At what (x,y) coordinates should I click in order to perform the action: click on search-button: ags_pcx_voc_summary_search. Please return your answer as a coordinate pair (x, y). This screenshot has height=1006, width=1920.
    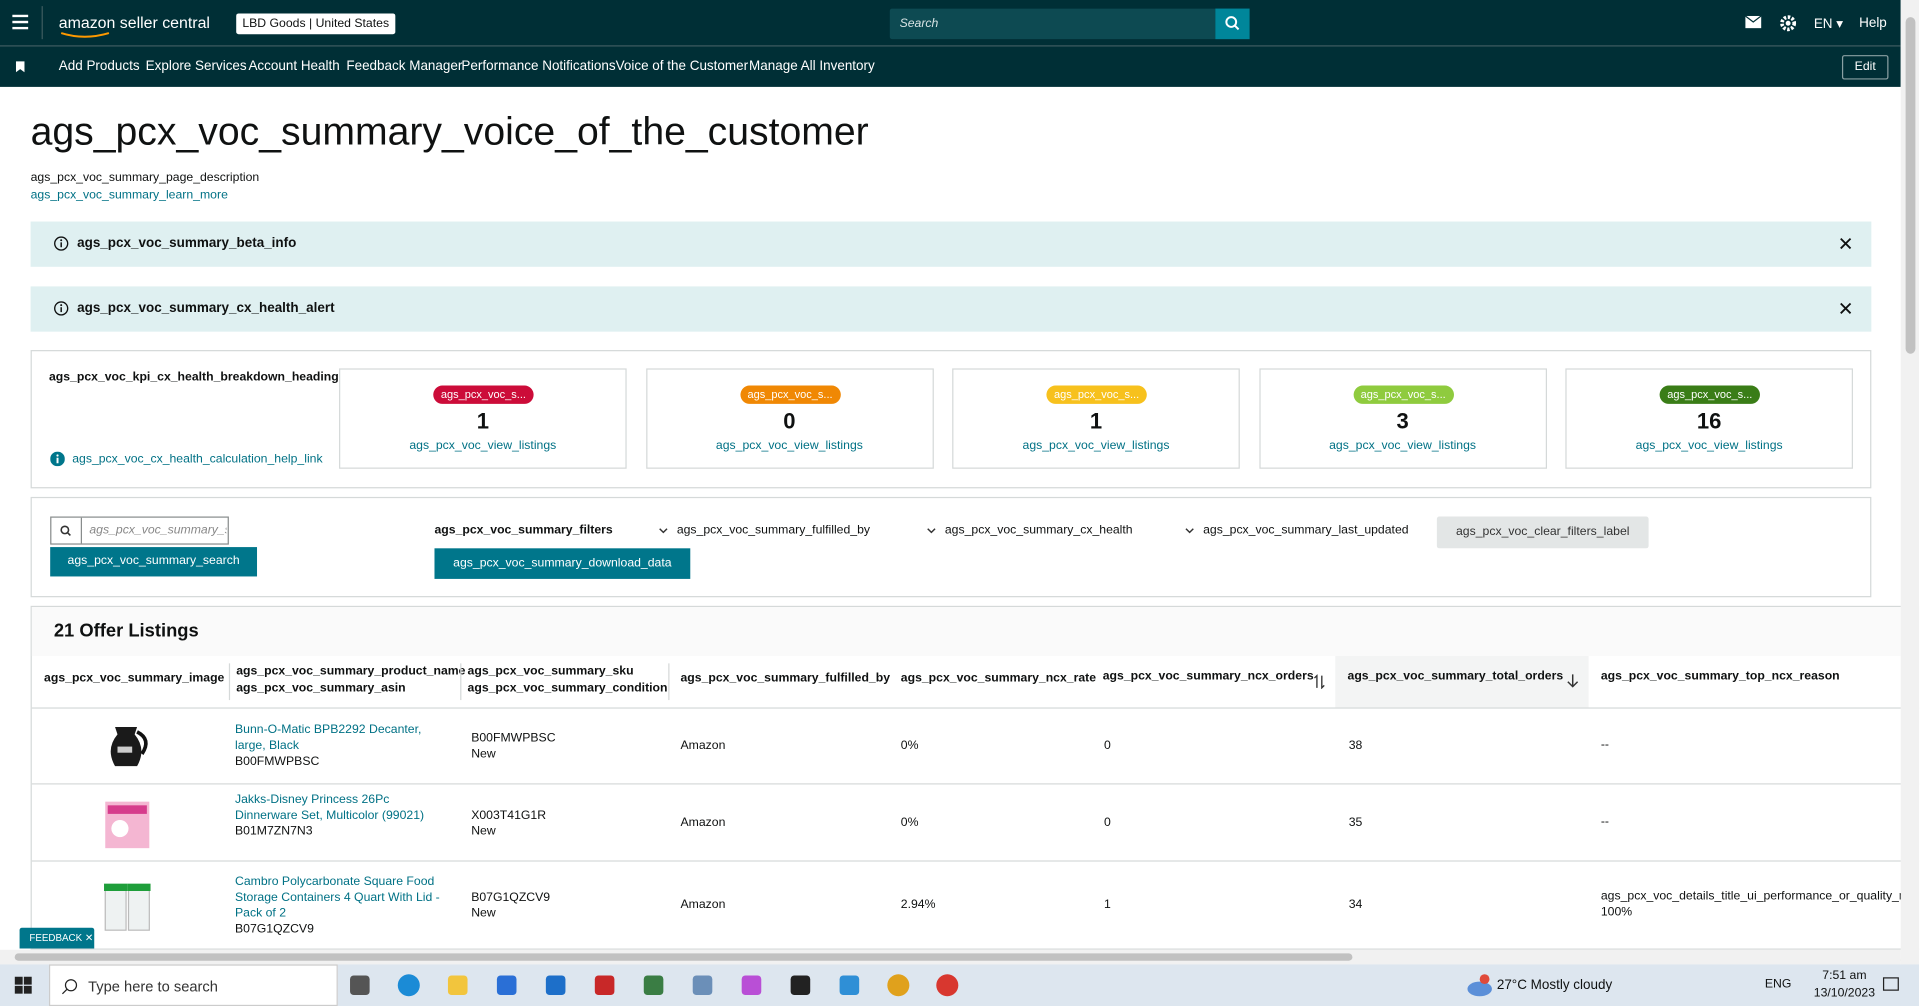
    Looking at the image, I should click on (154, 562).